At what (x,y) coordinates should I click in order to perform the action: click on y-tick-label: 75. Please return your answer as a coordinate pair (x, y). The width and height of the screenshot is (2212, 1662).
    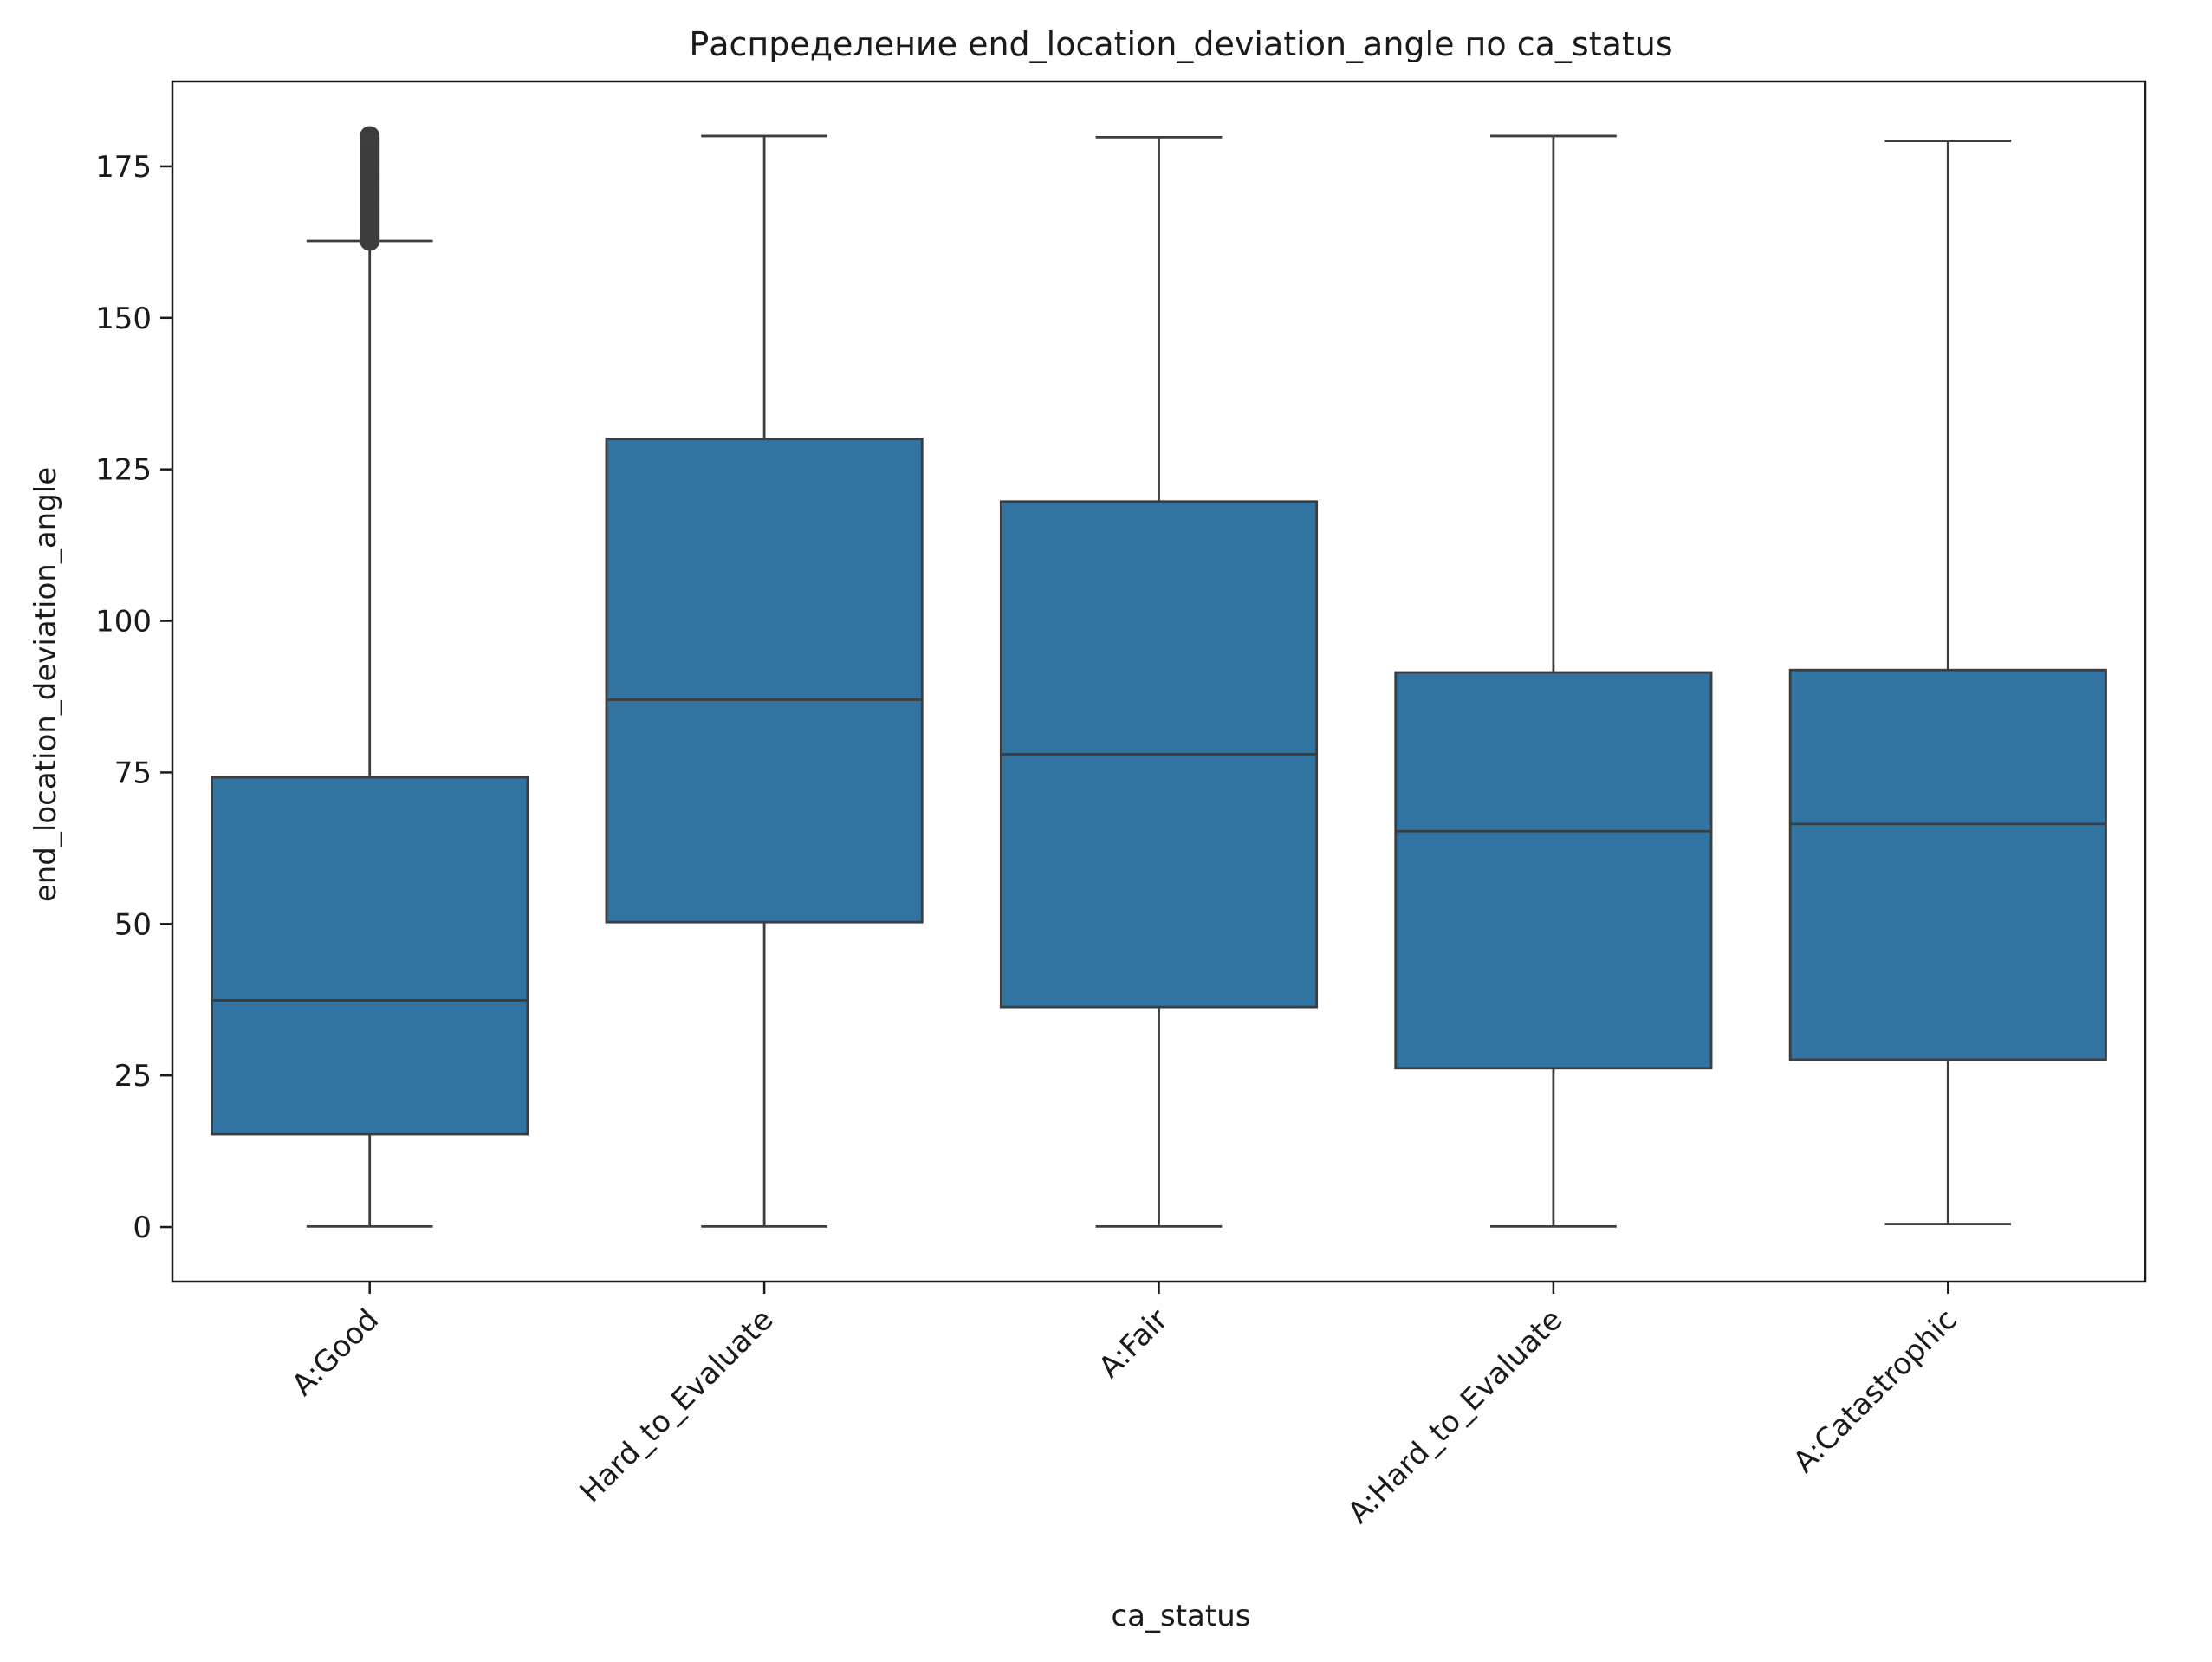
    Looking at the image, I should click on (133, 773).